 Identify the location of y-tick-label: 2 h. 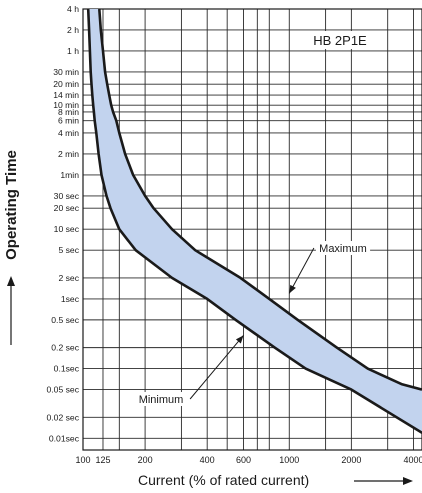
(73, 30).